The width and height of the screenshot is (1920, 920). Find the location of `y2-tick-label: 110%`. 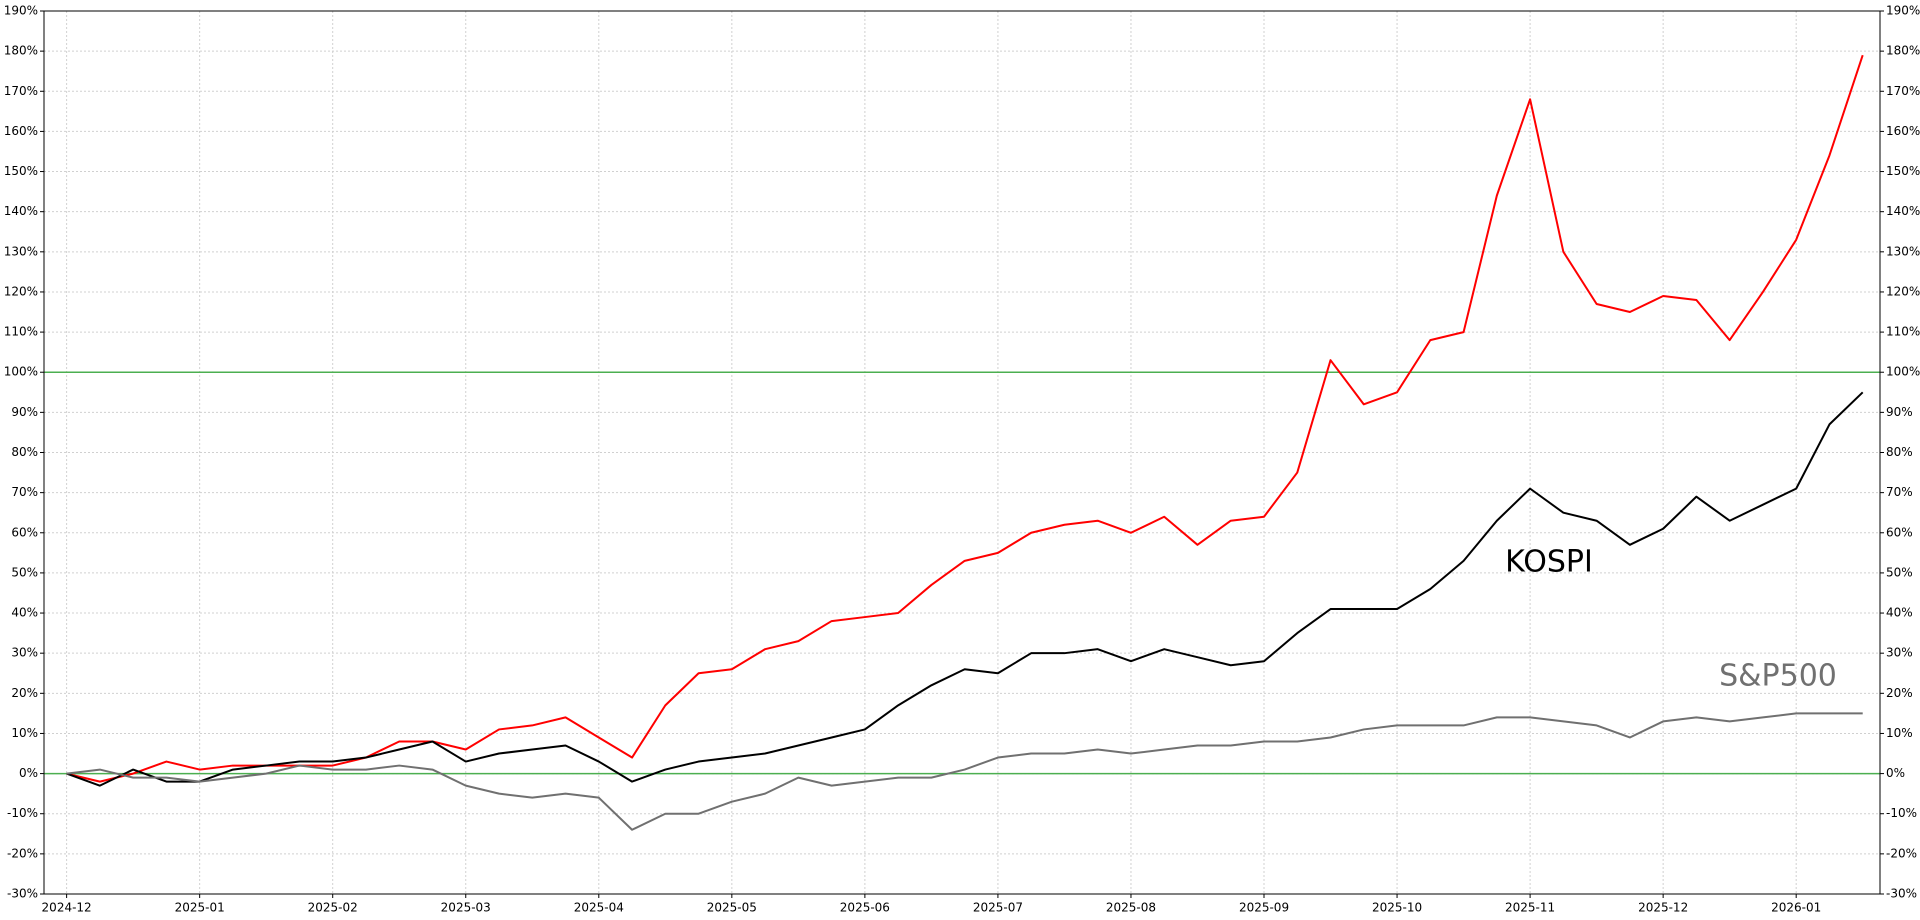

y2-tick-label: 110% is located at coordinates (1903, 332).